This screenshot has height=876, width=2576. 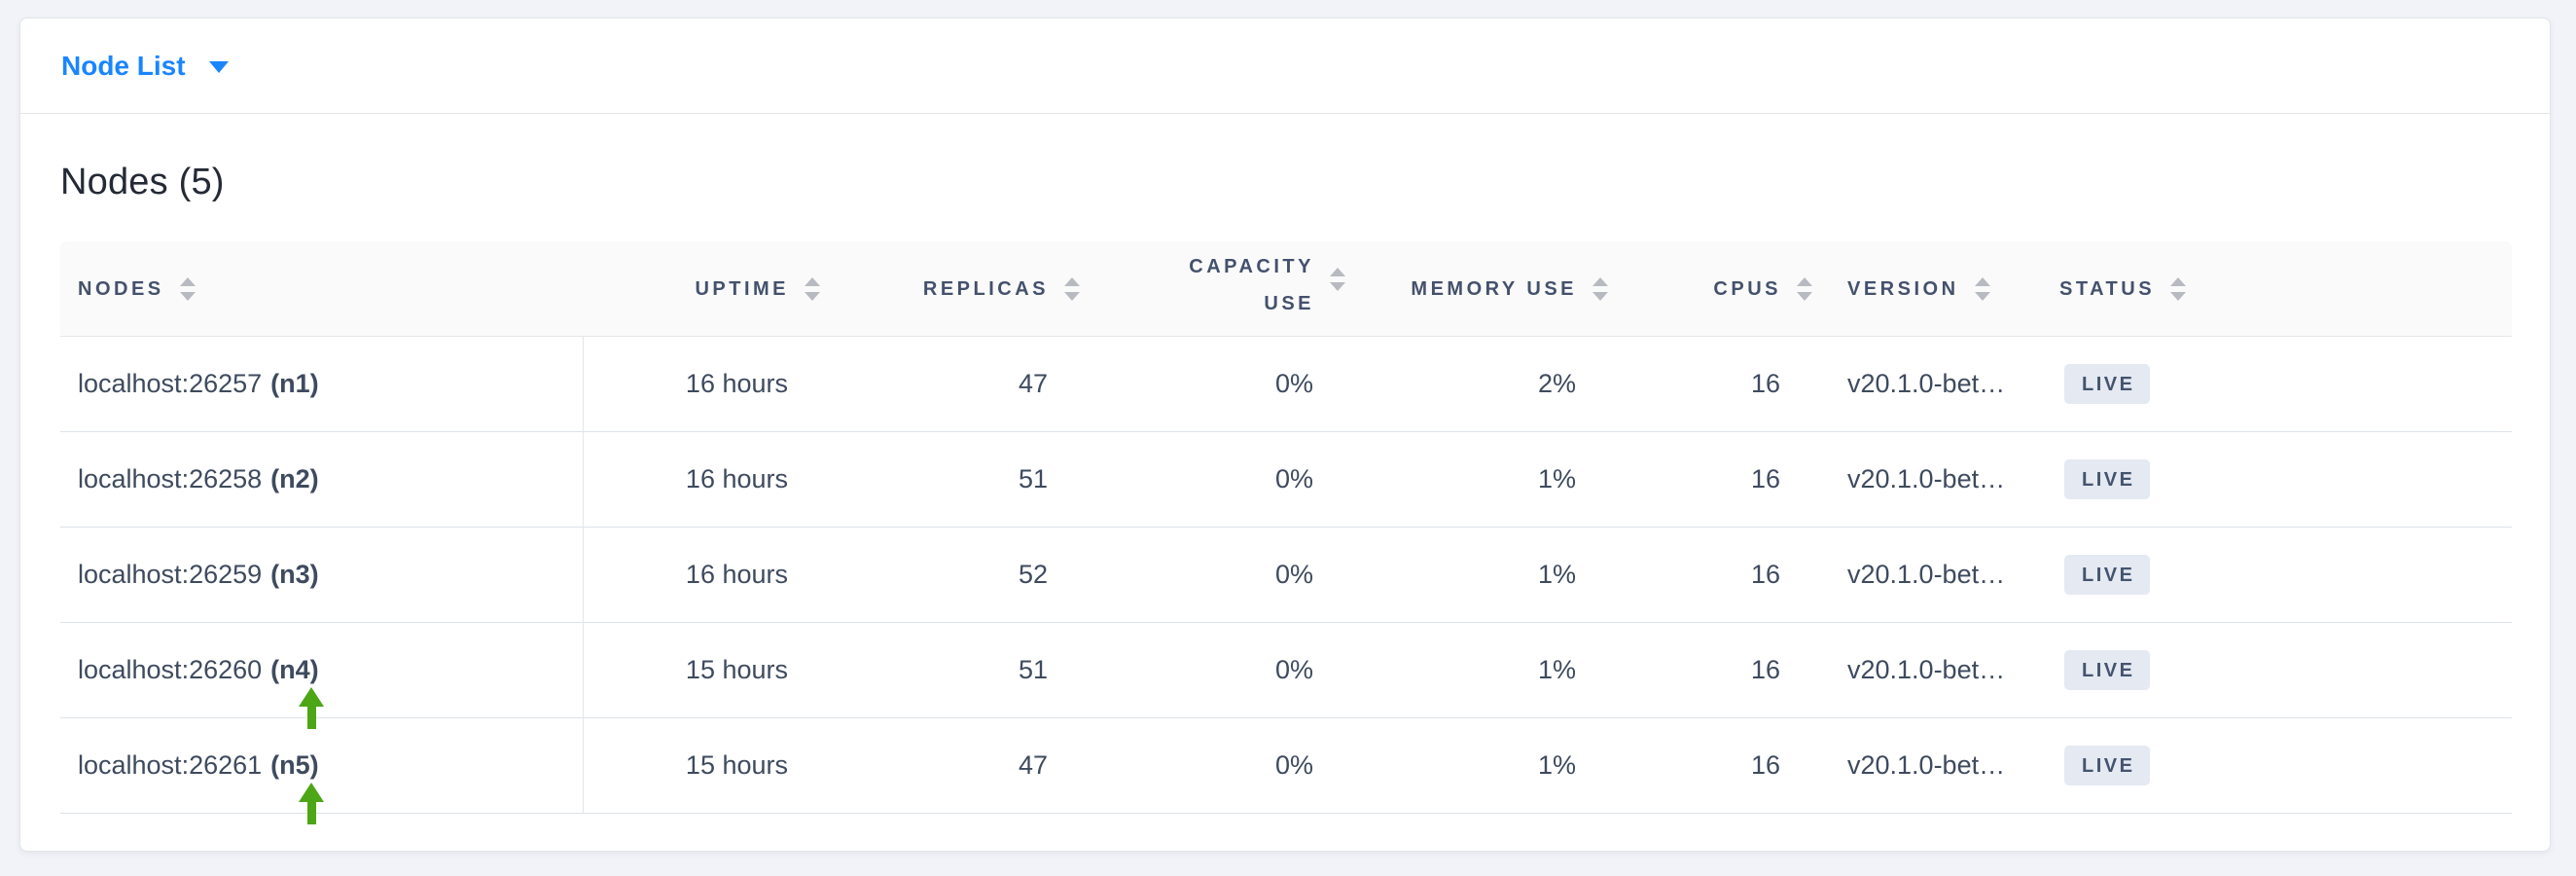 I want to click on node-address-cell: localhost:26257 (n1), so click(x=322, y=385).